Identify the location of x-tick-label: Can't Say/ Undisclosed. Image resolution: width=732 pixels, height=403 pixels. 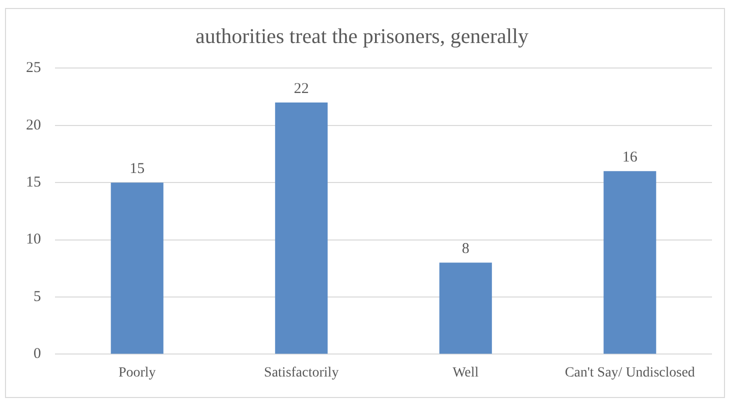
(629, 372).